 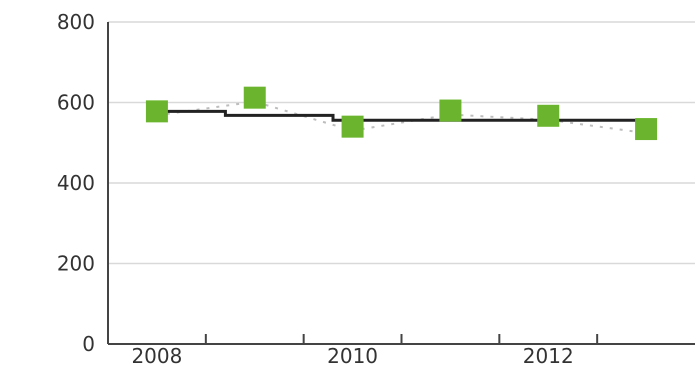 I want to click on y-tick-label: 800, so click(x=76, y=22).